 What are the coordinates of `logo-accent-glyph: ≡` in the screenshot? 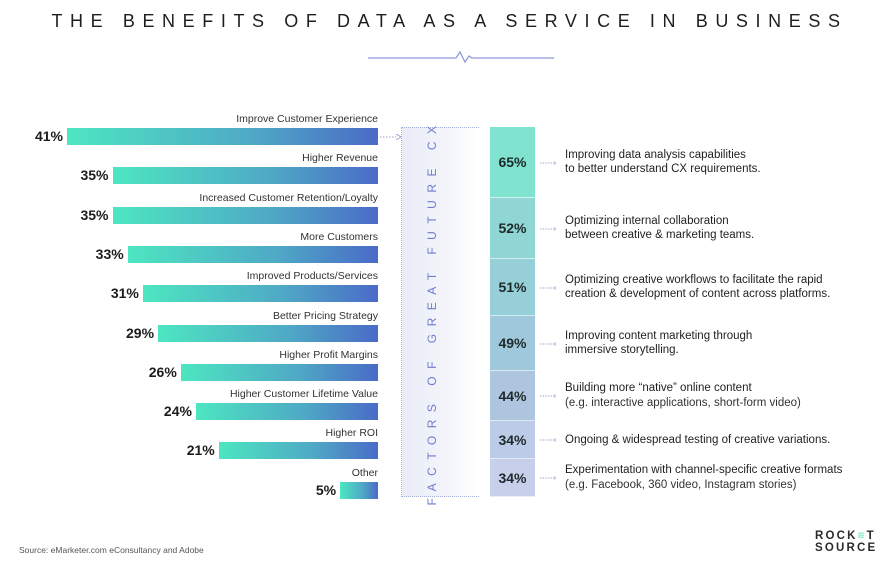 It's located at (862, 536).